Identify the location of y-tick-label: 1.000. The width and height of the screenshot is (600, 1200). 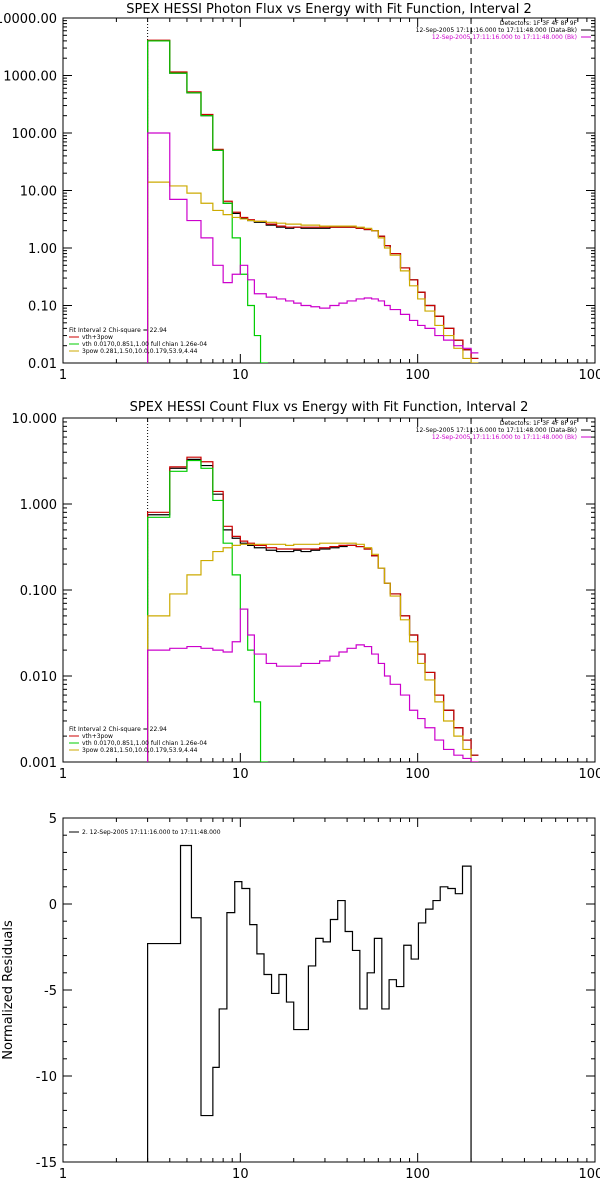
(38, 505).